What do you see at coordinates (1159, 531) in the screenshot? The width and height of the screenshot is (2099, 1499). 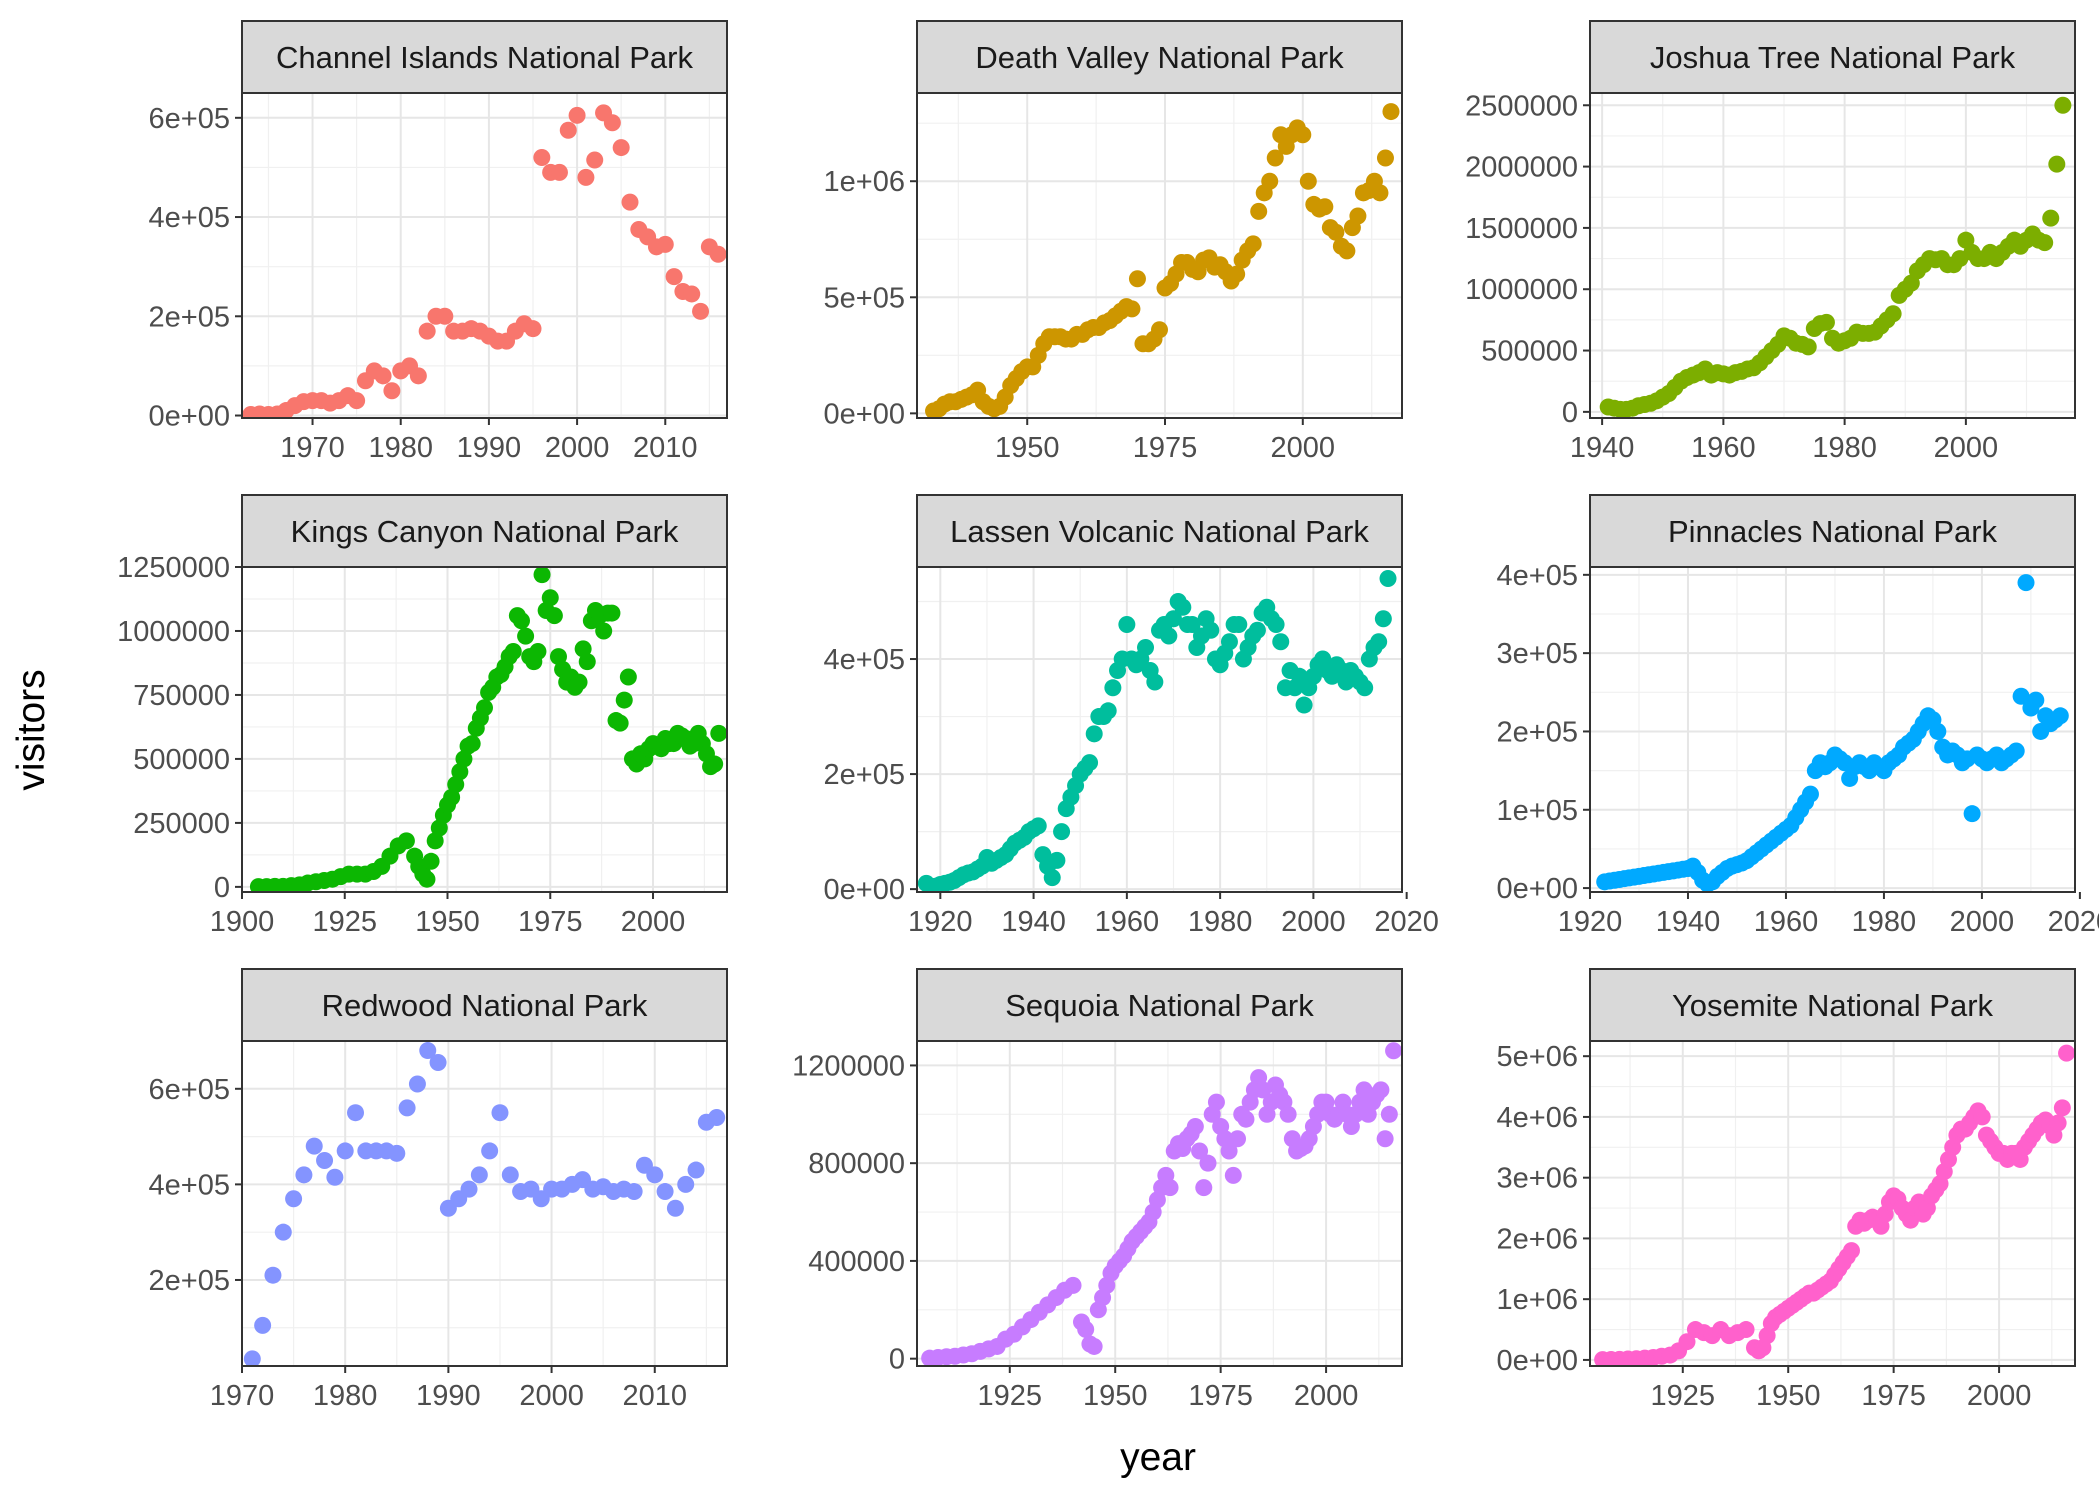 I see `facet-strip-title: Lassen Volcanic National Park` at bounding box center [1159, 531].